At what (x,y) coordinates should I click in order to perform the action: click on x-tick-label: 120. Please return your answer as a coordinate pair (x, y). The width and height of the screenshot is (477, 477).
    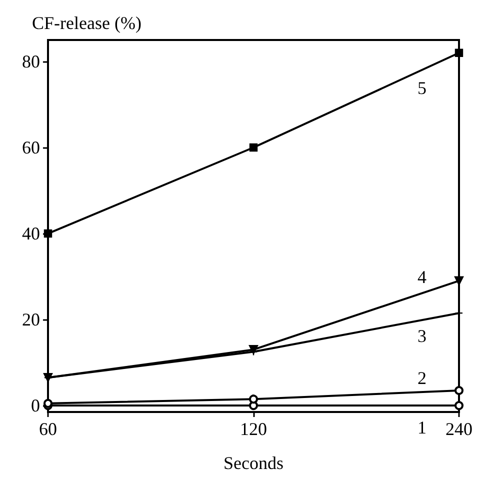
    Looking at the image, I should click on (253, 429).